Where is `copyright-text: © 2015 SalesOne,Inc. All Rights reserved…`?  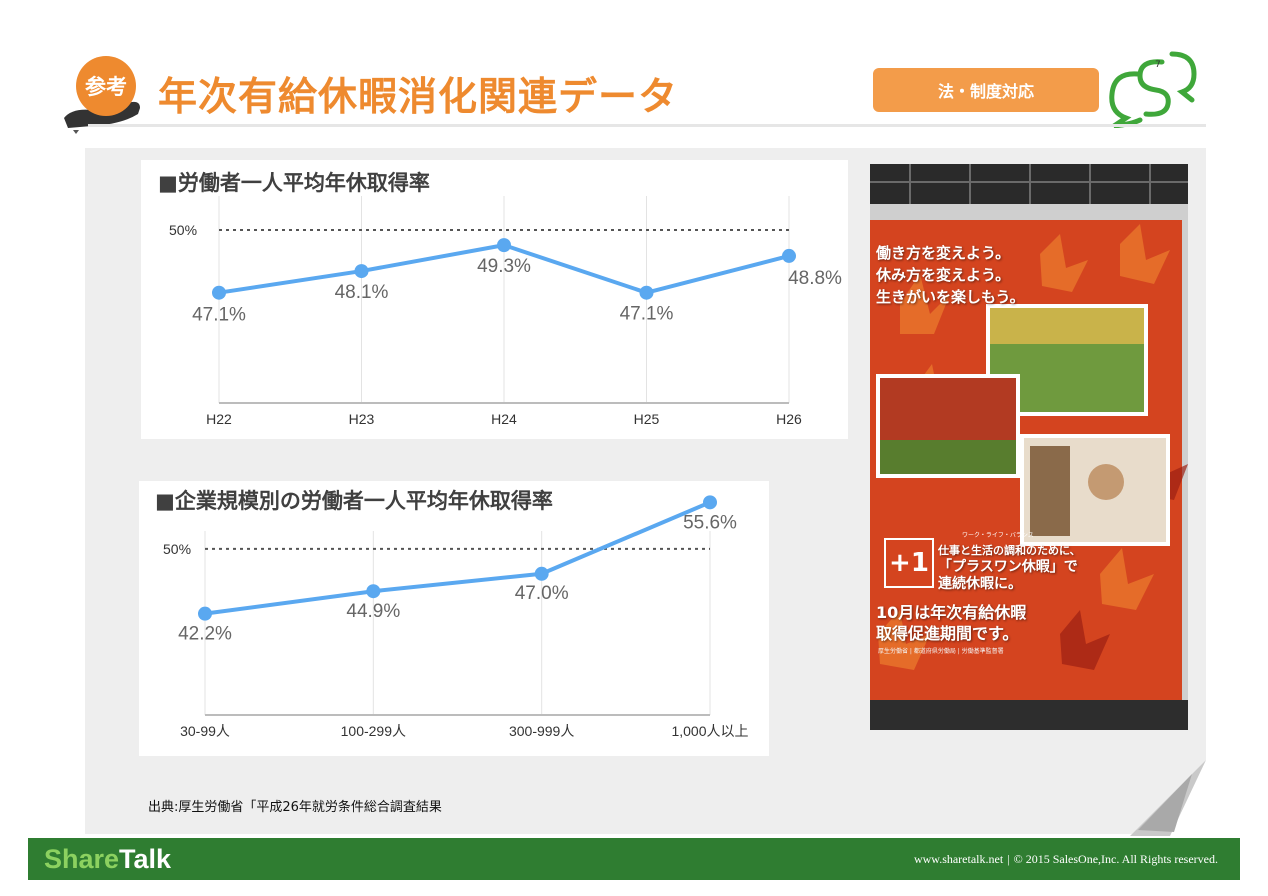 copyright-text: © 2015 SalesOne,Inc. All Rights reserved… is located at coordinates (1115, 859).